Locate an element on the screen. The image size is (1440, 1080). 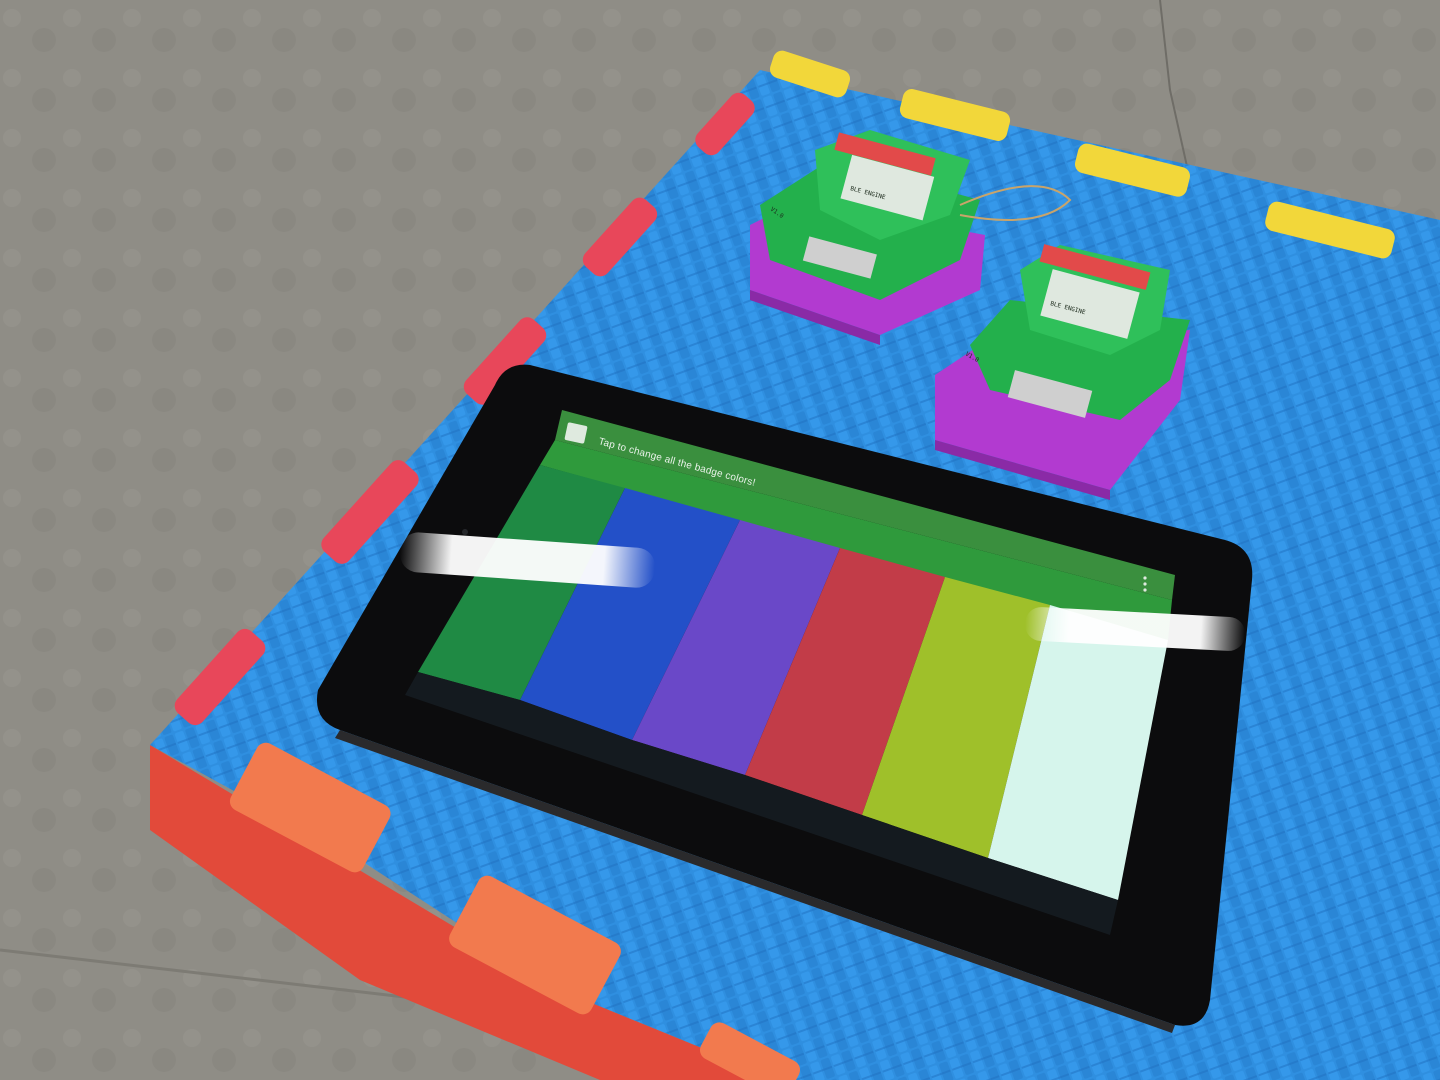
app-header is located at coordinates (856, 540).